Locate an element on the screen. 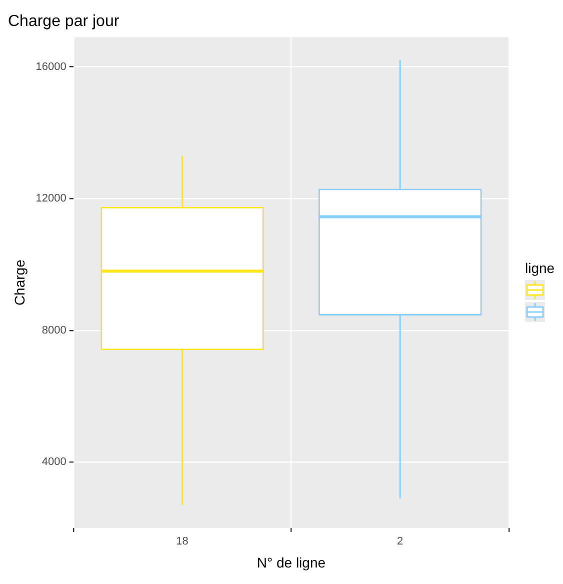  y-tick-label: 12000 is located at coordinates (51, 198).